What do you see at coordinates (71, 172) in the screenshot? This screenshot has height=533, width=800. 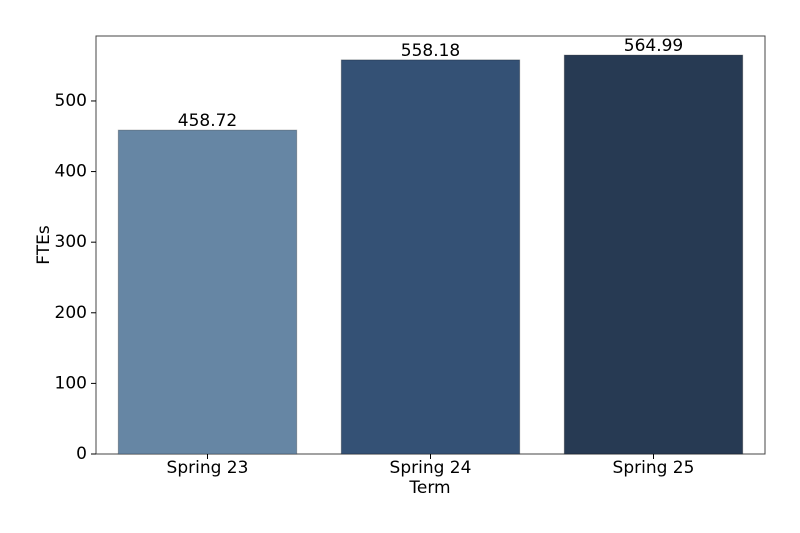 I see `y-tick-label: 400` at bounding box center [71, 172].